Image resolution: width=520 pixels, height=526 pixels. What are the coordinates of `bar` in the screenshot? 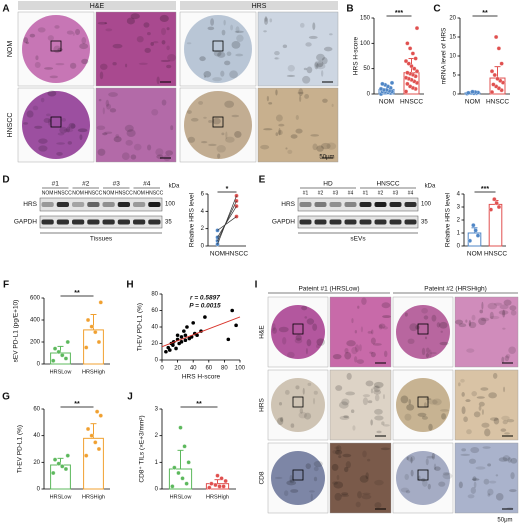 It's located at (93, 463).